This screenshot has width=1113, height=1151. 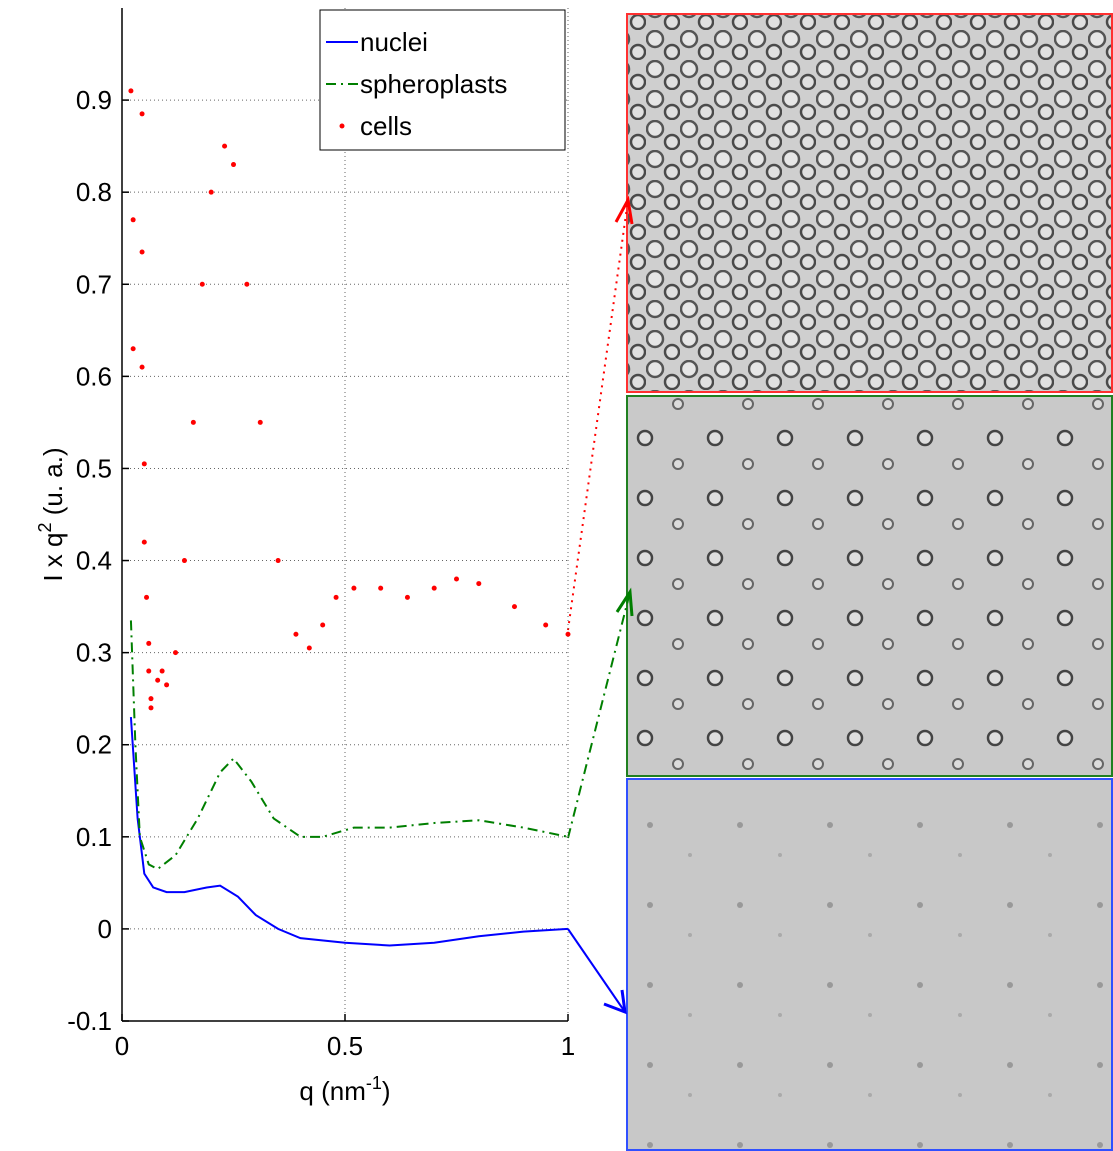 What do you see at coordinates (386, 126) in the screenshot?
I see `legend-label: cells` at bounding box center [386, 126].